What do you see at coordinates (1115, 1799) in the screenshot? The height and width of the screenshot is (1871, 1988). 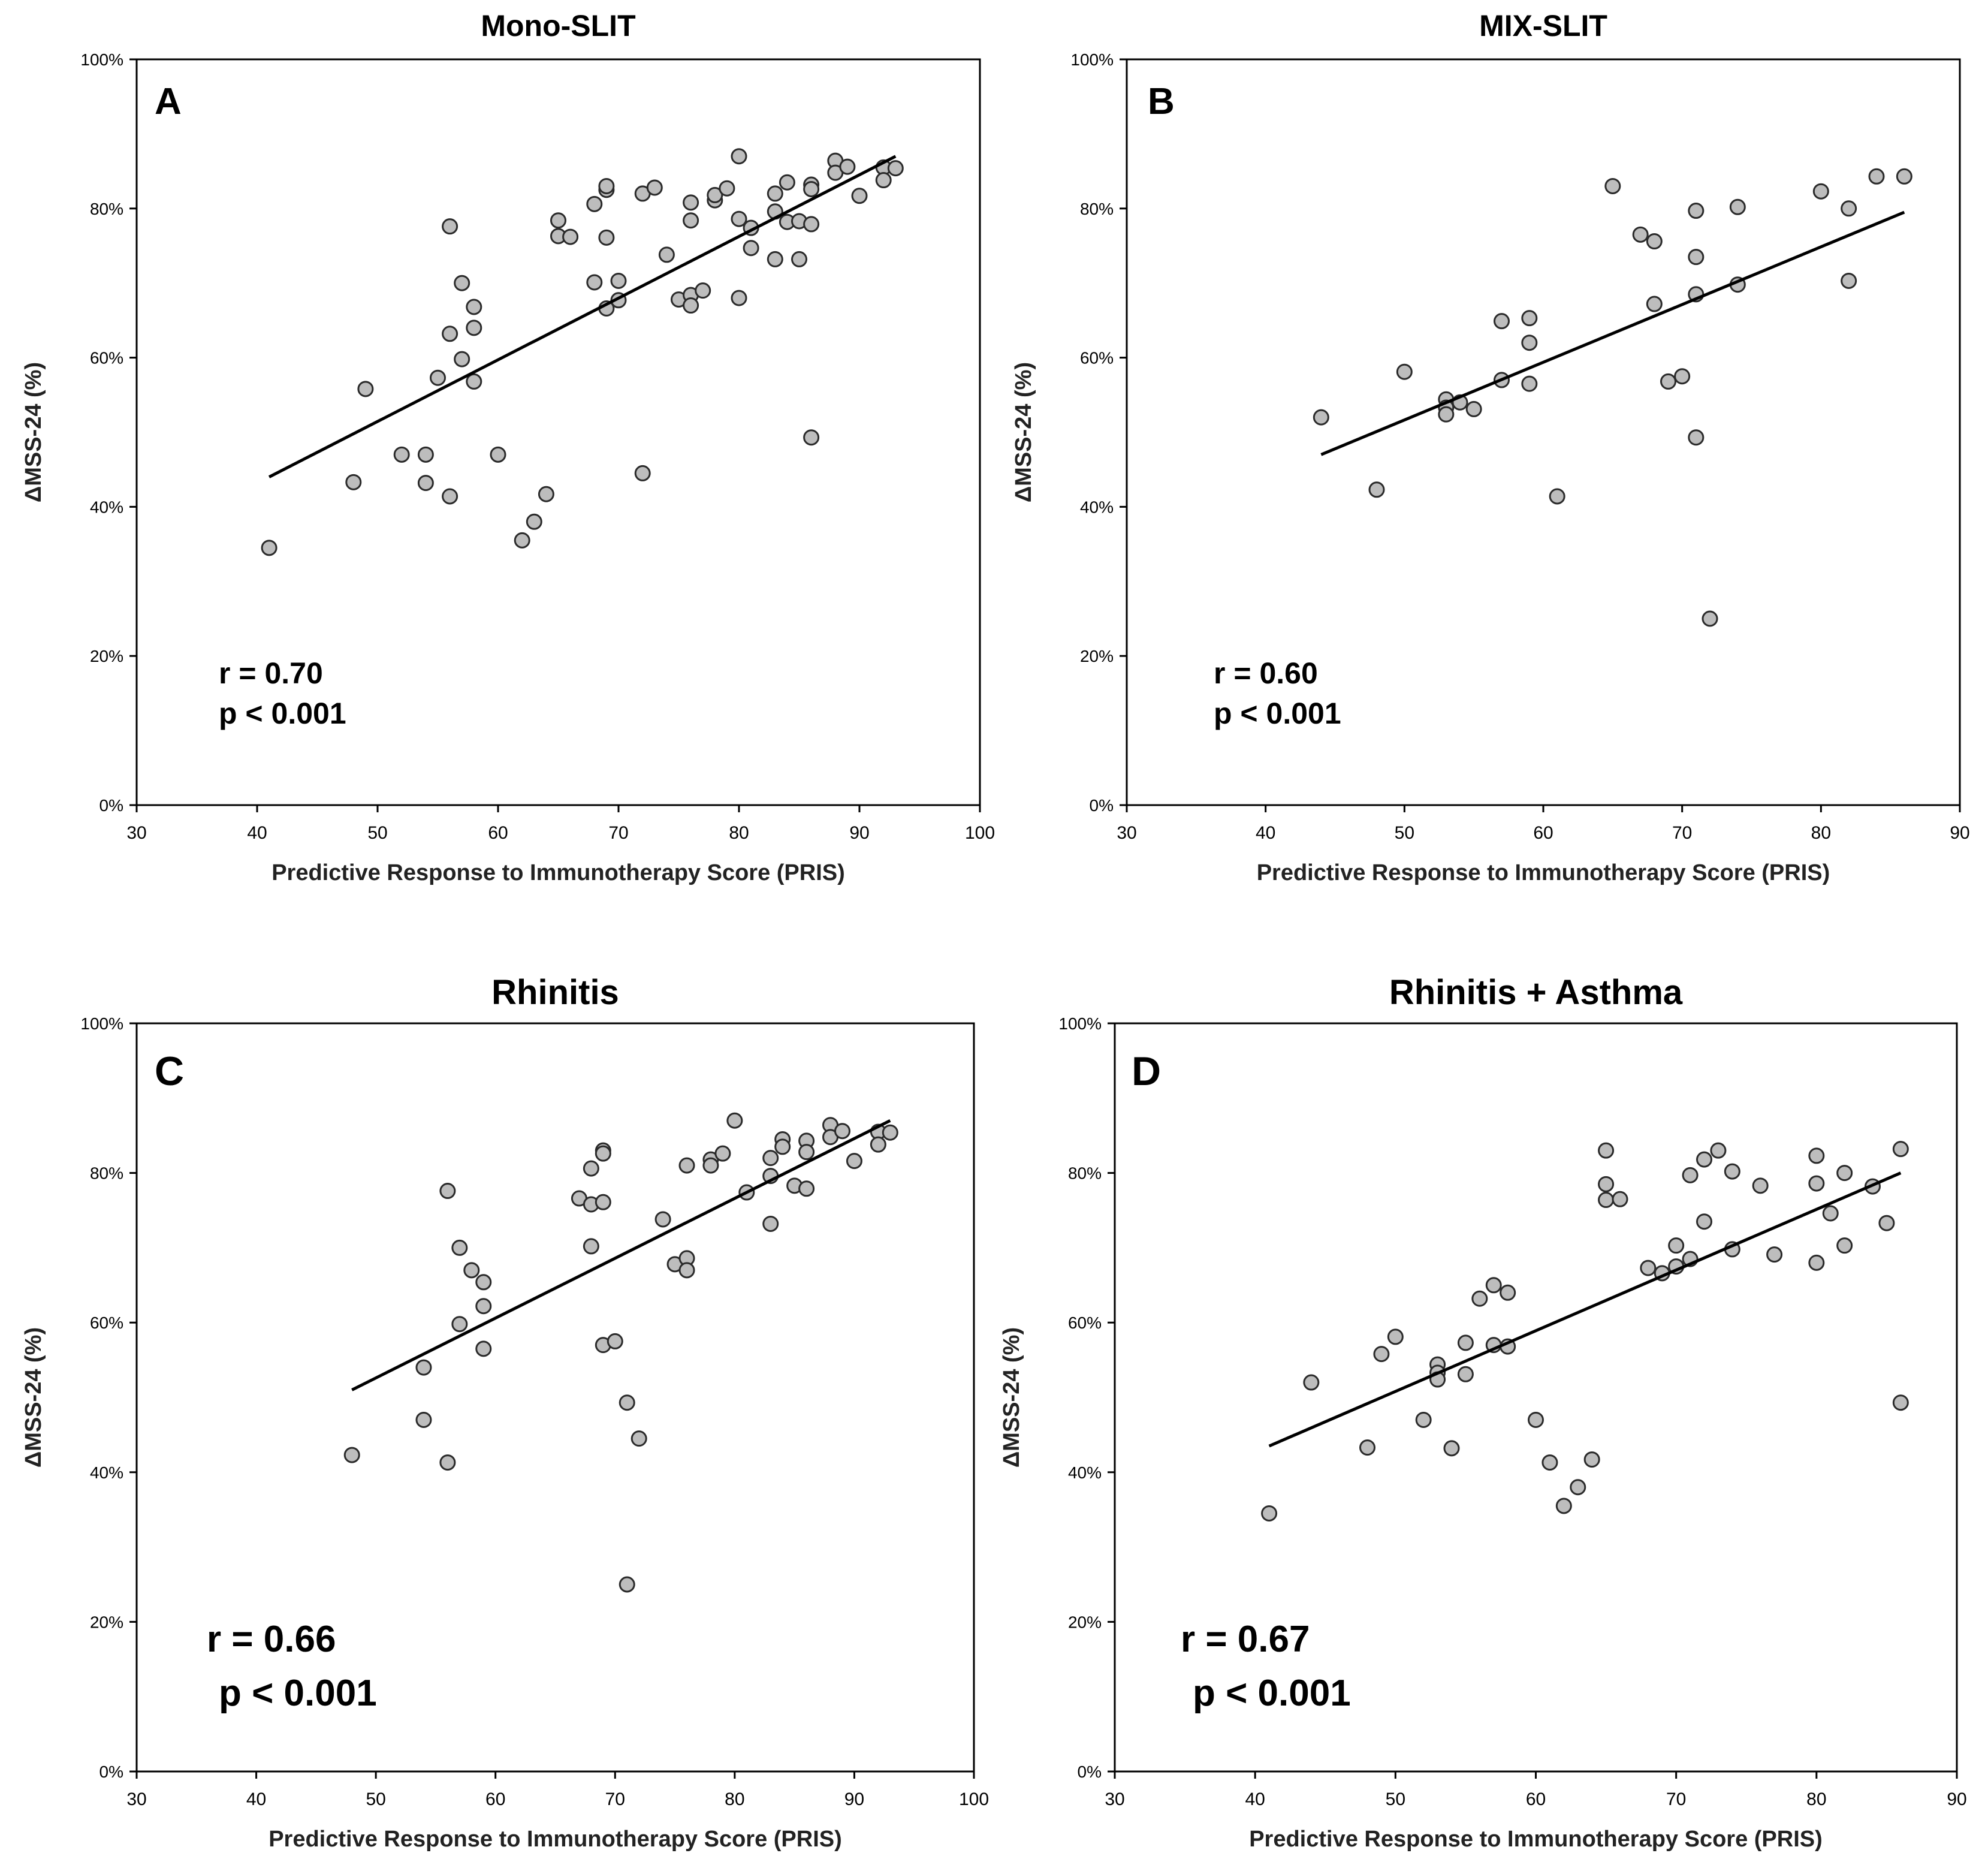 I see `x-tick-label-d: 30` at bounding box center [1115, 1799].